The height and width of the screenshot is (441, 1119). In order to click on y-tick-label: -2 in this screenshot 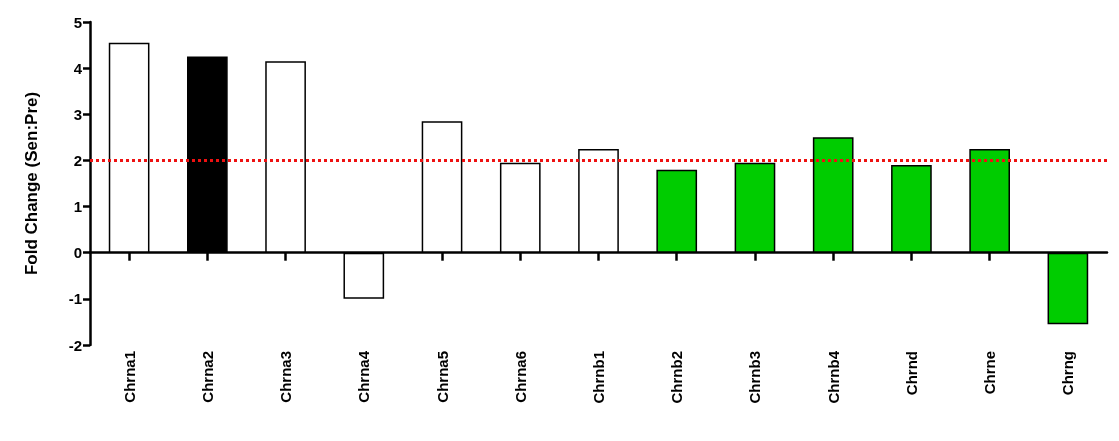, I will do `click(75, 345)`.